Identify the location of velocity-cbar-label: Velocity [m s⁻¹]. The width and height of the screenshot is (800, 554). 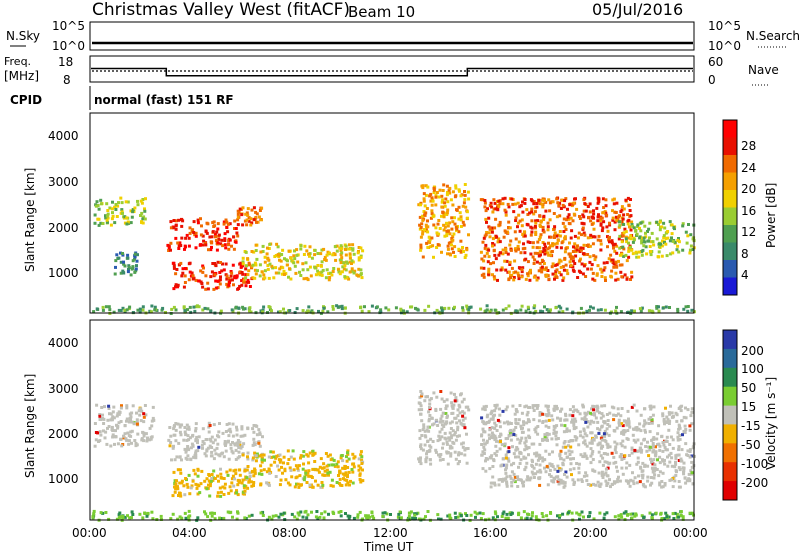
(771, 423).